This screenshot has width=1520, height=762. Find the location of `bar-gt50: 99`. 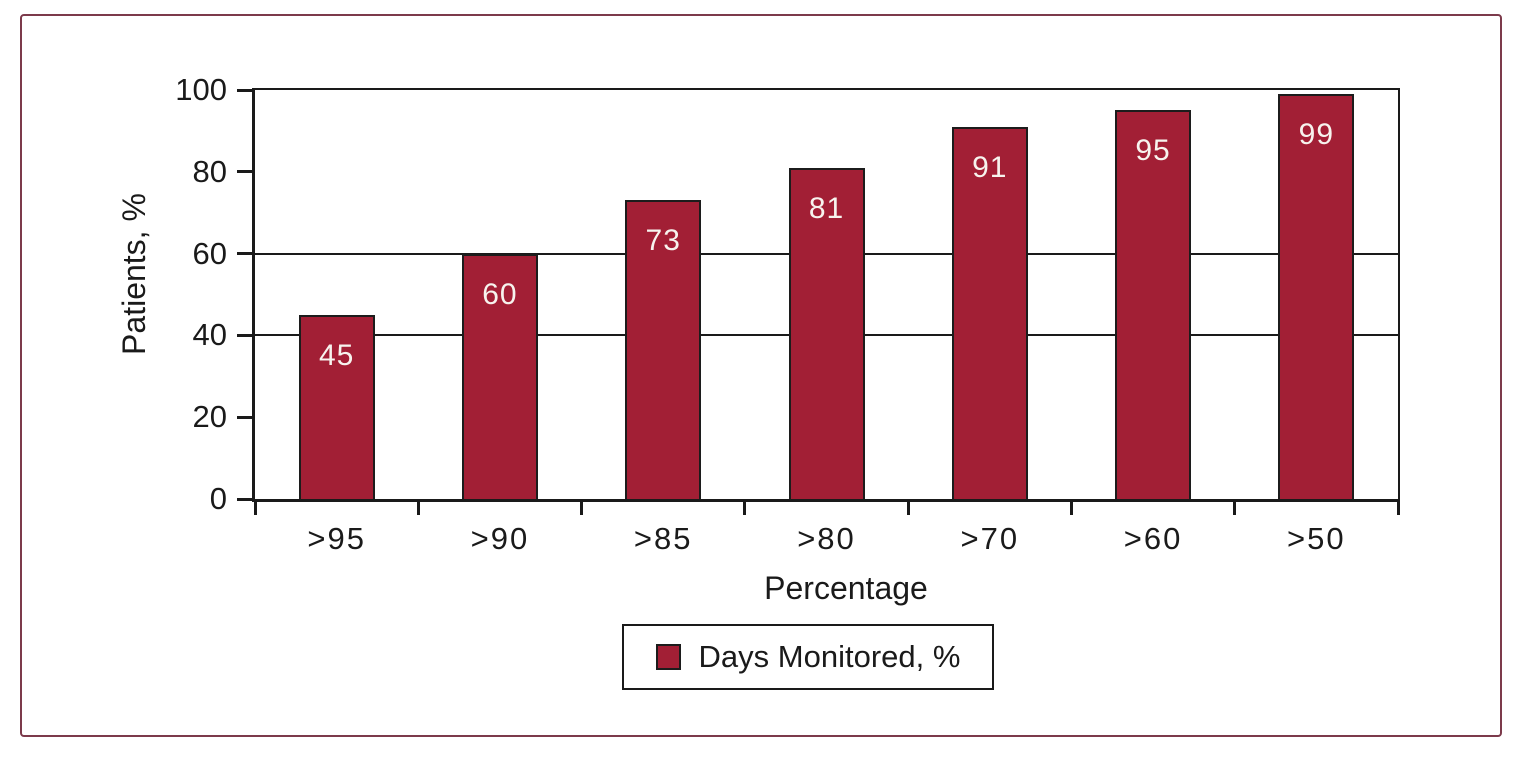

bar-gt50: 99 is located at coordinates (1316, 296).